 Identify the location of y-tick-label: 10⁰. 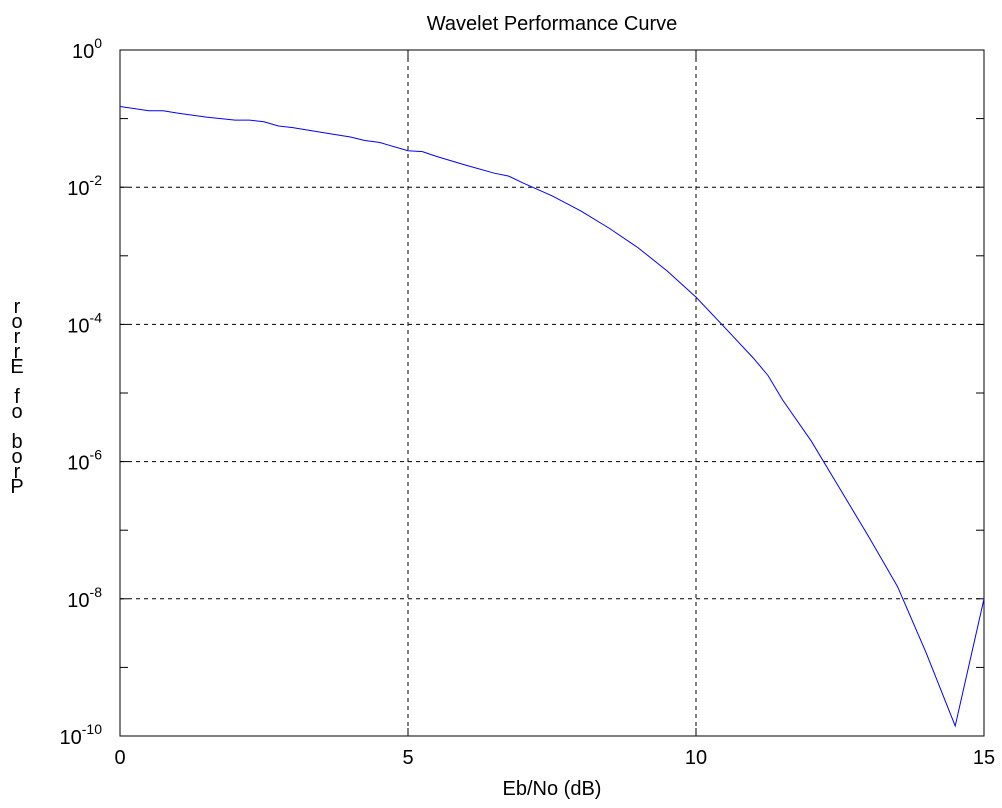
(87, 49).